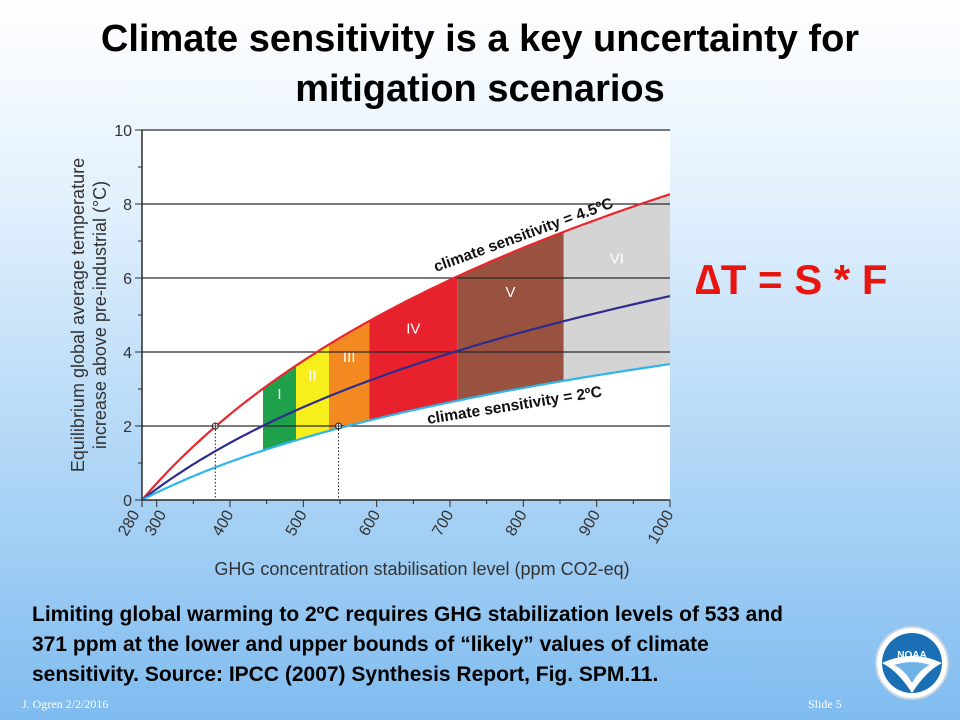 The width and height of the screenshot is (960, 720). Describe the element at coordinates (911, 655) in the screenshot. I see `logo-text: NOAA` at that location.